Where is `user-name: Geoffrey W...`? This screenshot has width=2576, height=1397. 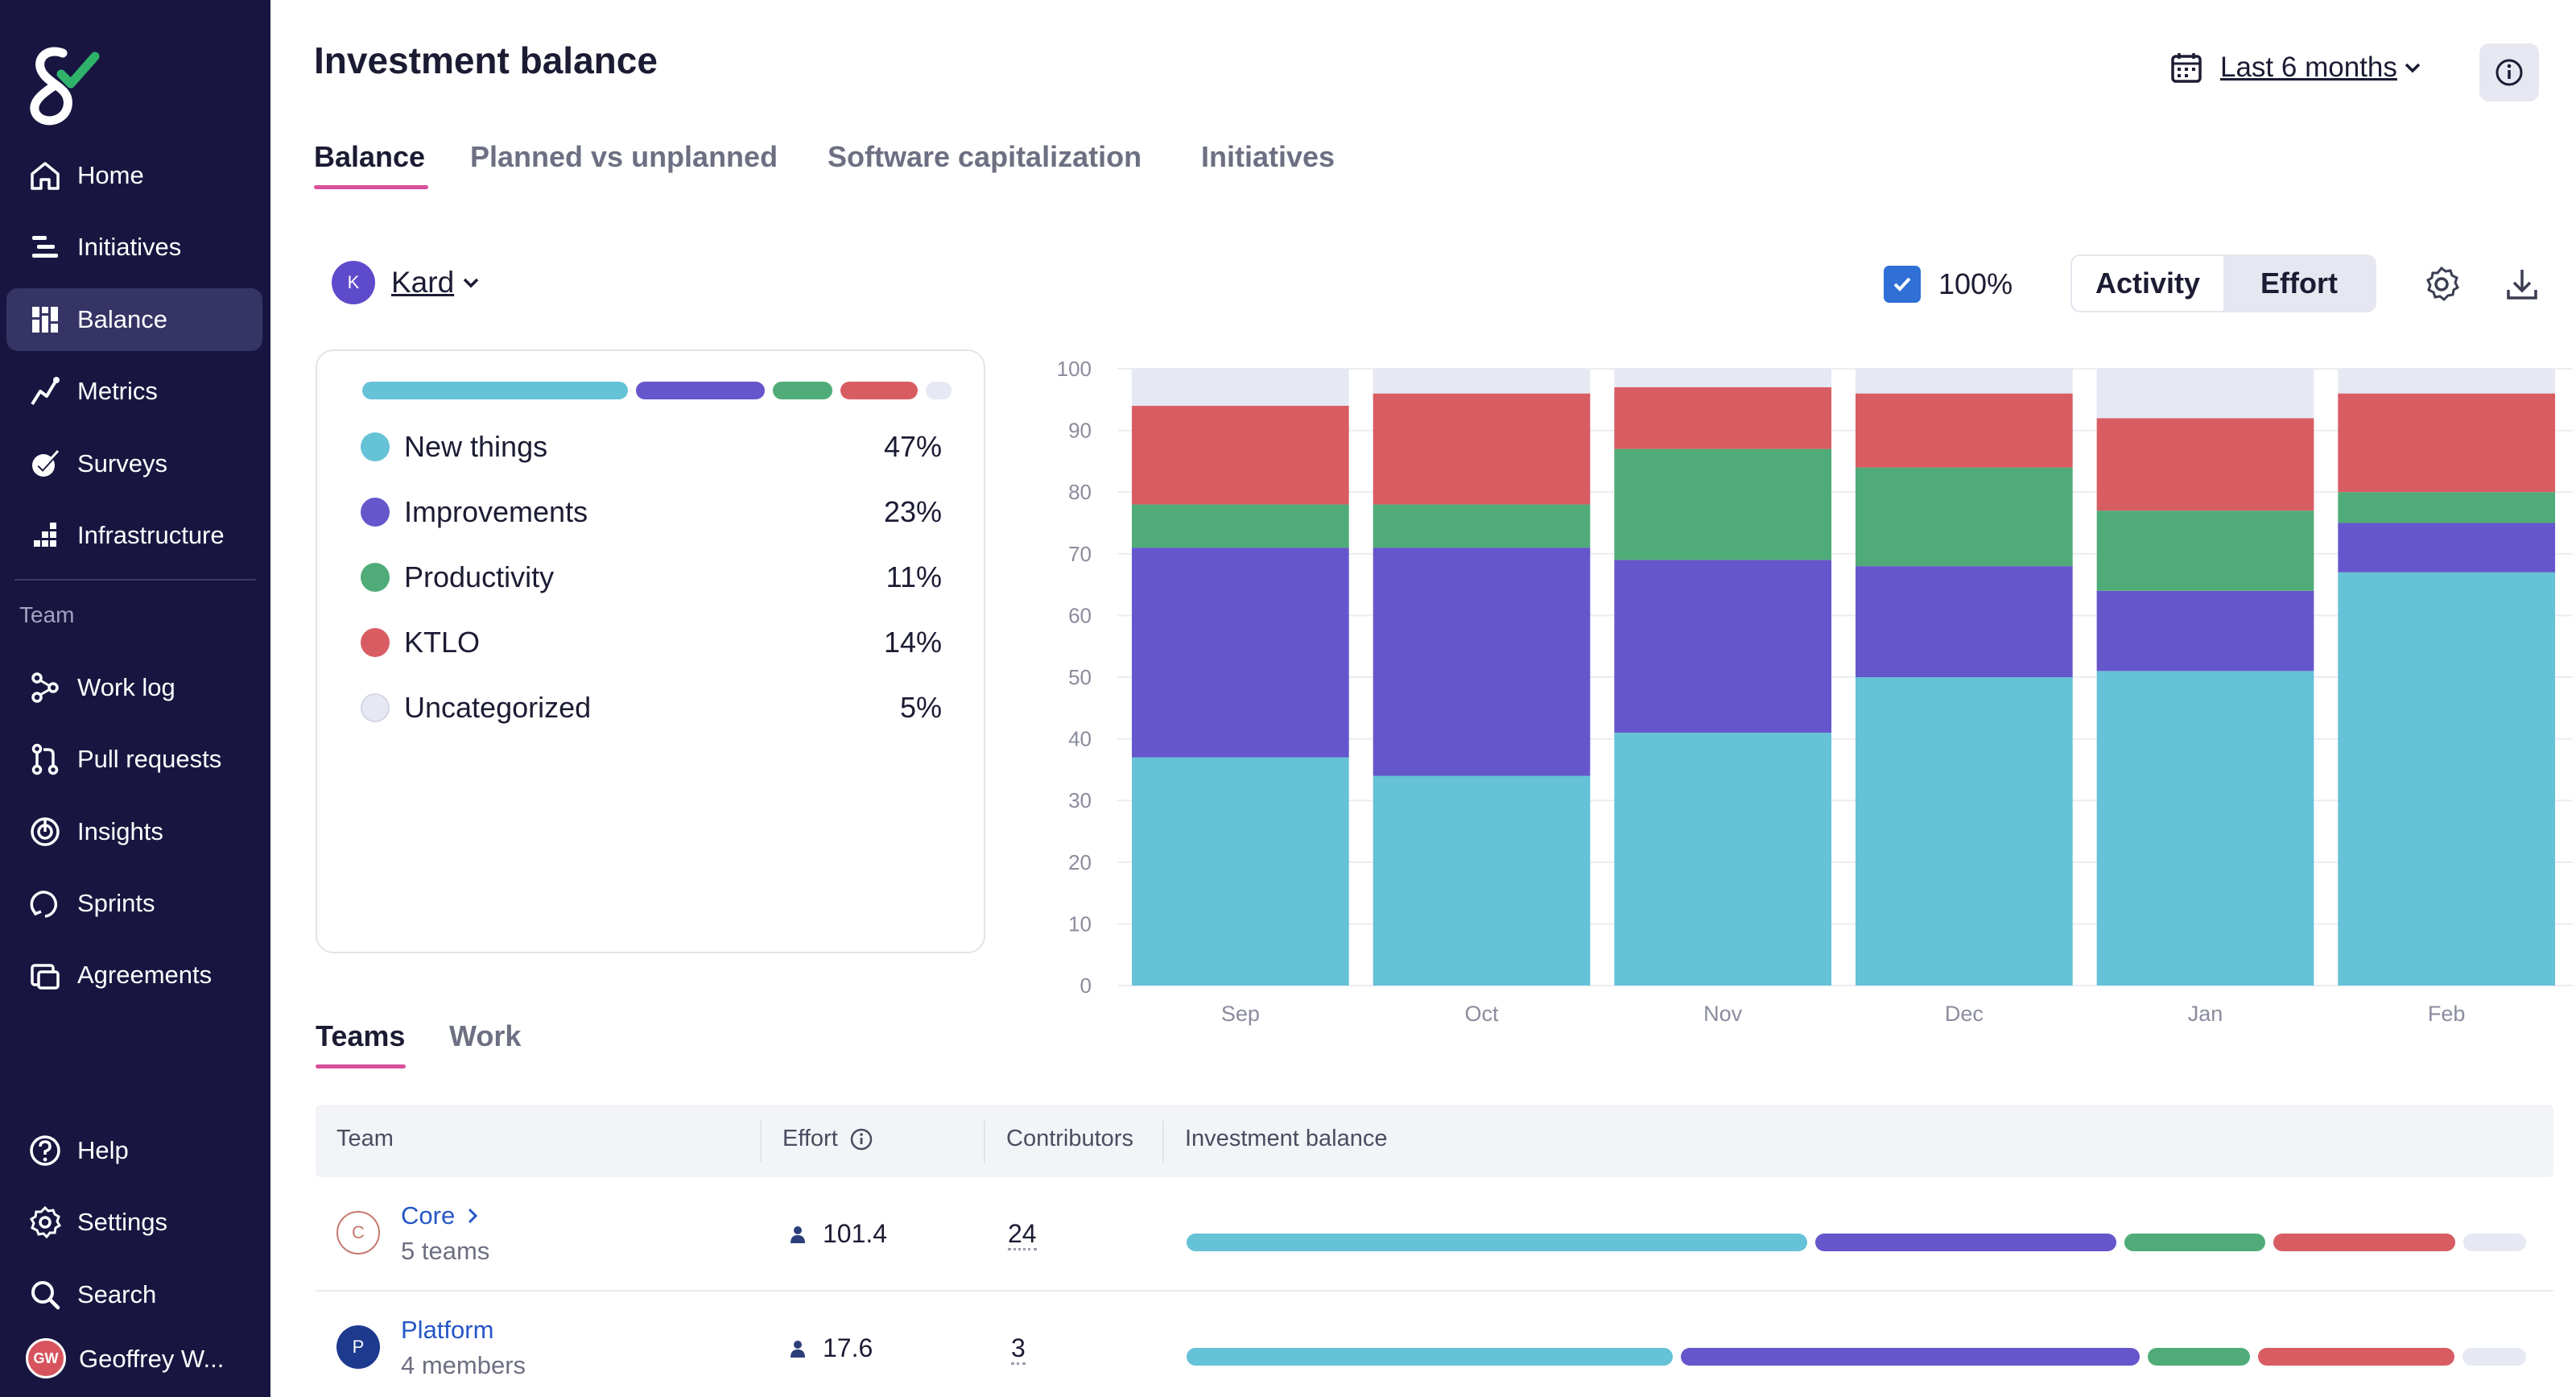
user-name: Geoffrey W... is located at coordinates (152, 1359).